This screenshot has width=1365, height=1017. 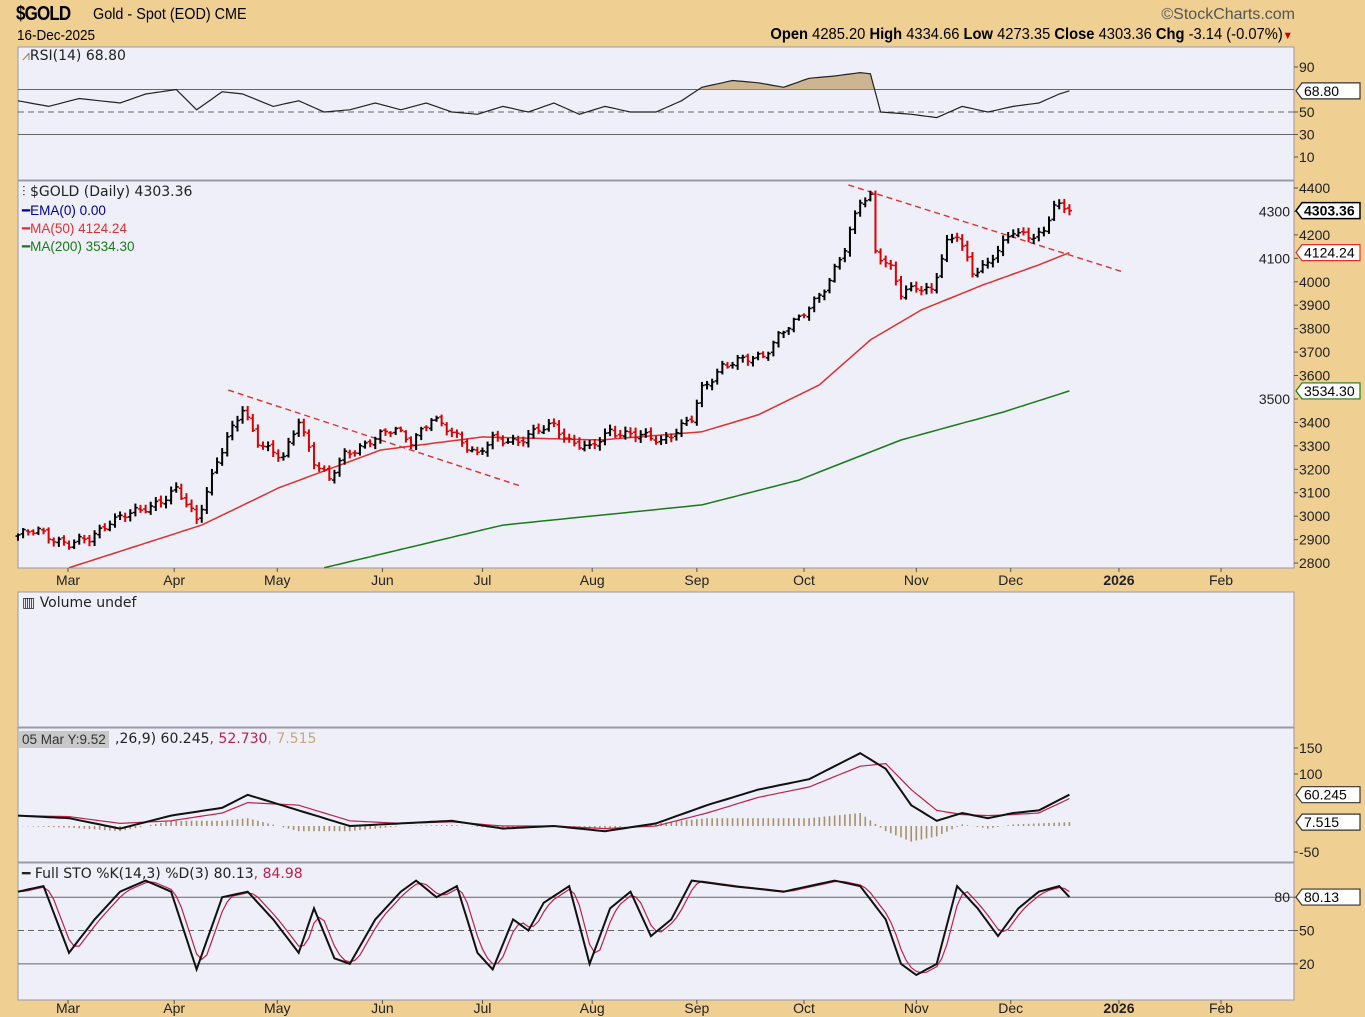 I want to click on ma50-value-tag-text: 4124.24, so click(x=1329, y=253).